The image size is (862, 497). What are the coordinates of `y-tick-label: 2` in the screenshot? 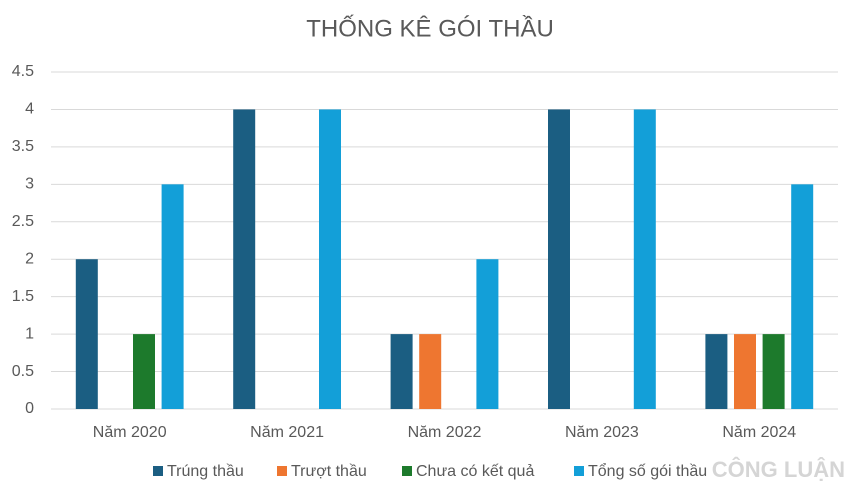 It's located at (29, 258).